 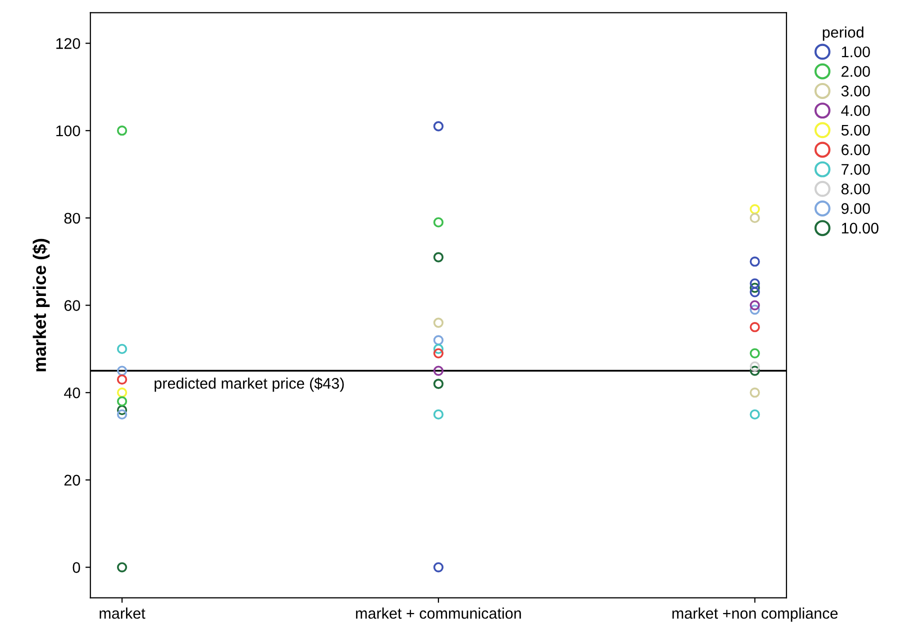 I want to click on y-tick-label: 80, so click(x=72, y=218).